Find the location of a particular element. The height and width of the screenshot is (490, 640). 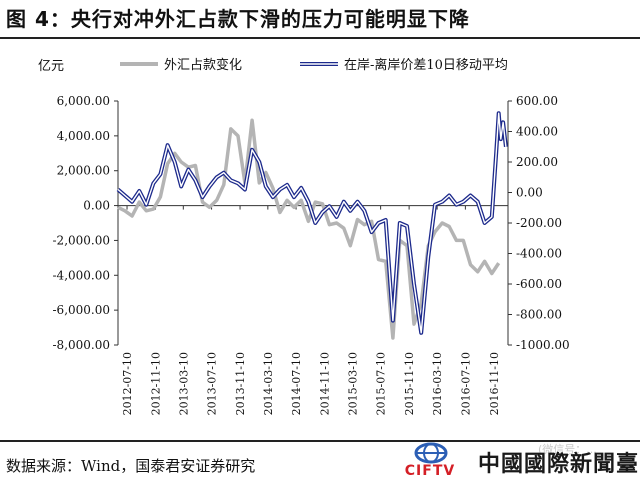

x-tick-label: 2015-11-10 is located at coordinates (409, 383).